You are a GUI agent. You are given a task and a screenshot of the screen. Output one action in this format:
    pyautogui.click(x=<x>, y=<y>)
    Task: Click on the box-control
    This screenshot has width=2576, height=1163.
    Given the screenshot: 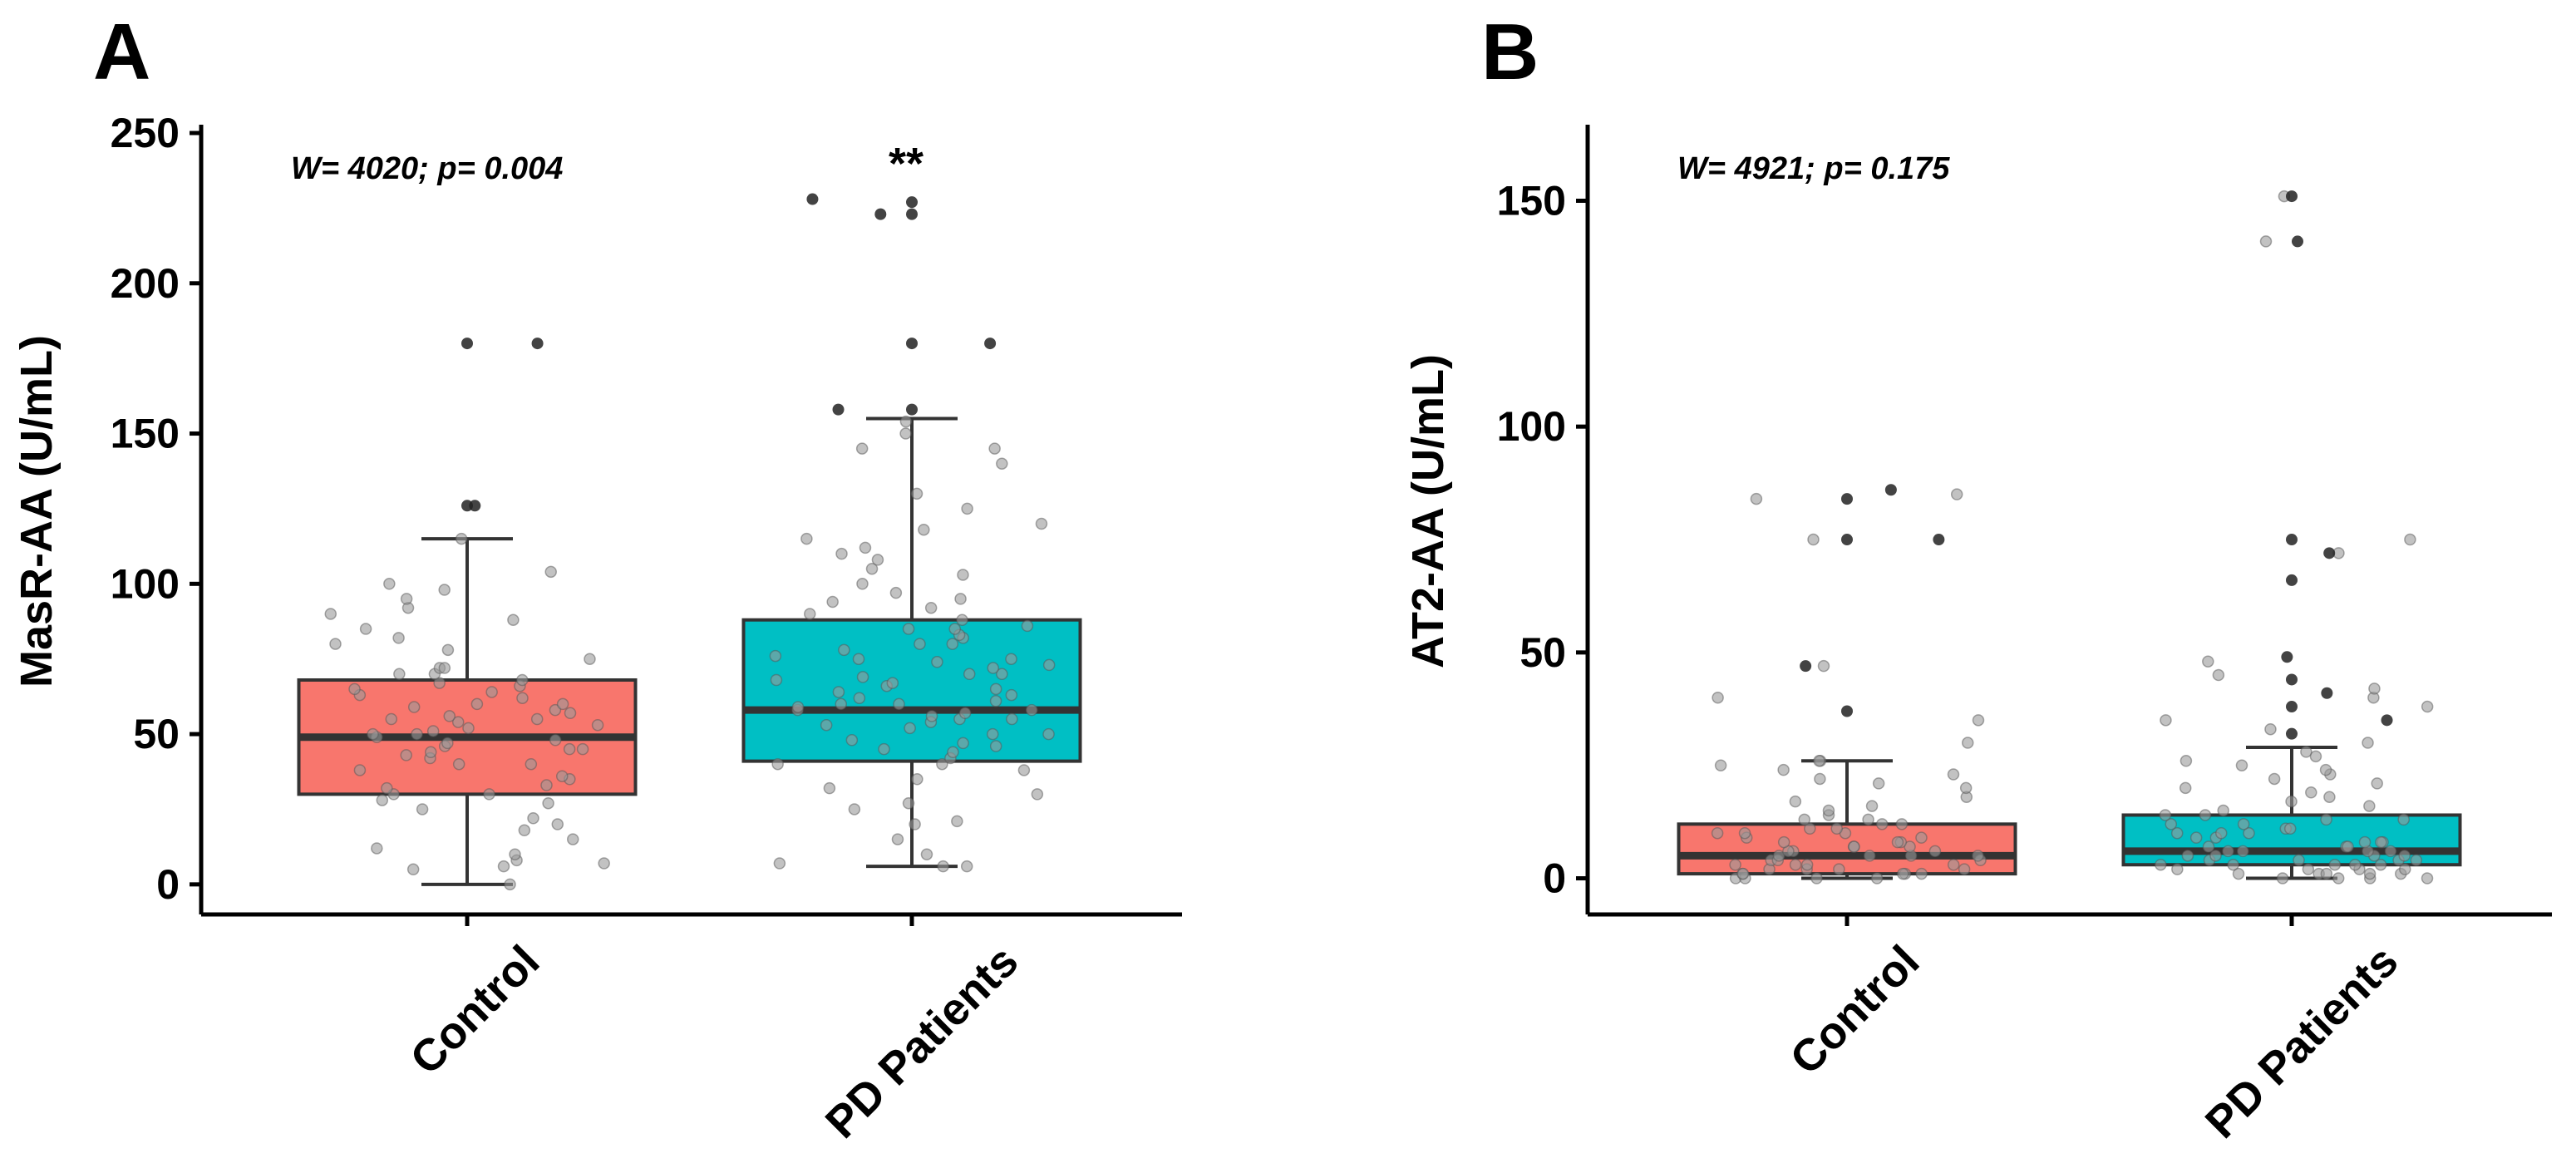 What is the action you would take?
    pyautogui.click(x=467, y=614)
    